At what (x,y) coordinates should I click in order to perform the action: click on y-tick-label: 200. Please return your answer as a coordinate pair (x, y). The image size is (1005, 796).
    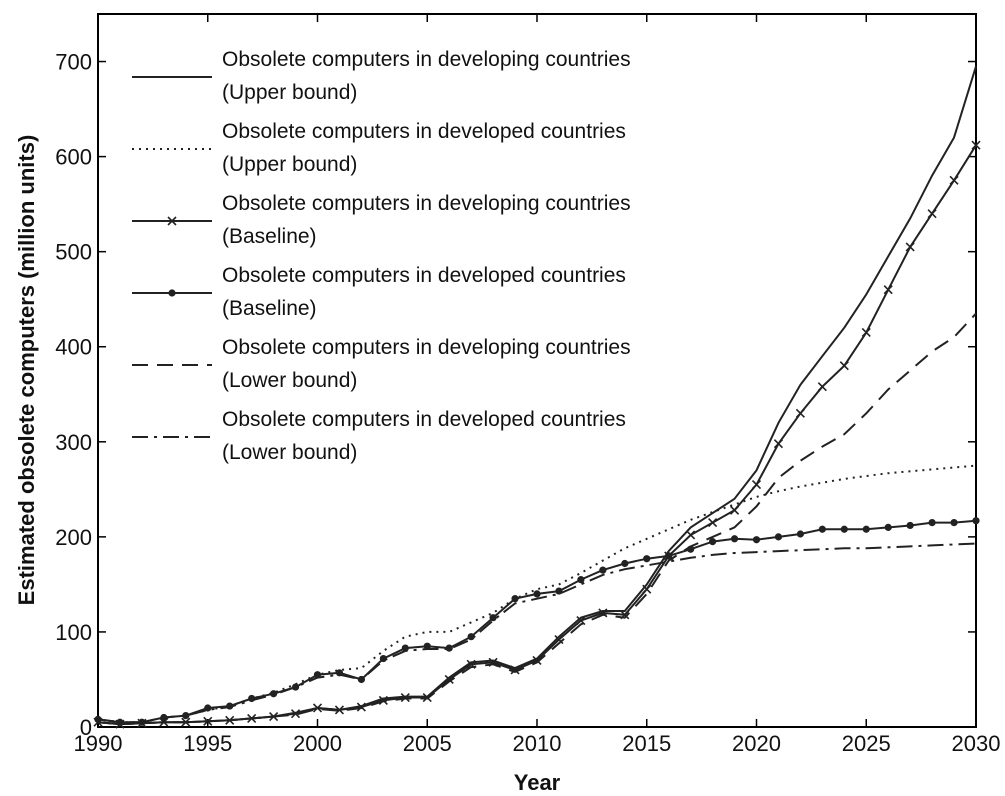
    Looking at the image, I should click on (73, 537).